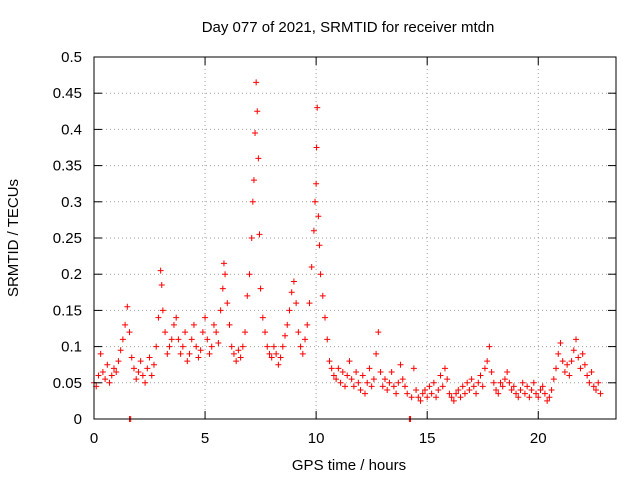 The image size is (640, 480). I want to click on y-tick-label: 0.05, so click(67, 383).